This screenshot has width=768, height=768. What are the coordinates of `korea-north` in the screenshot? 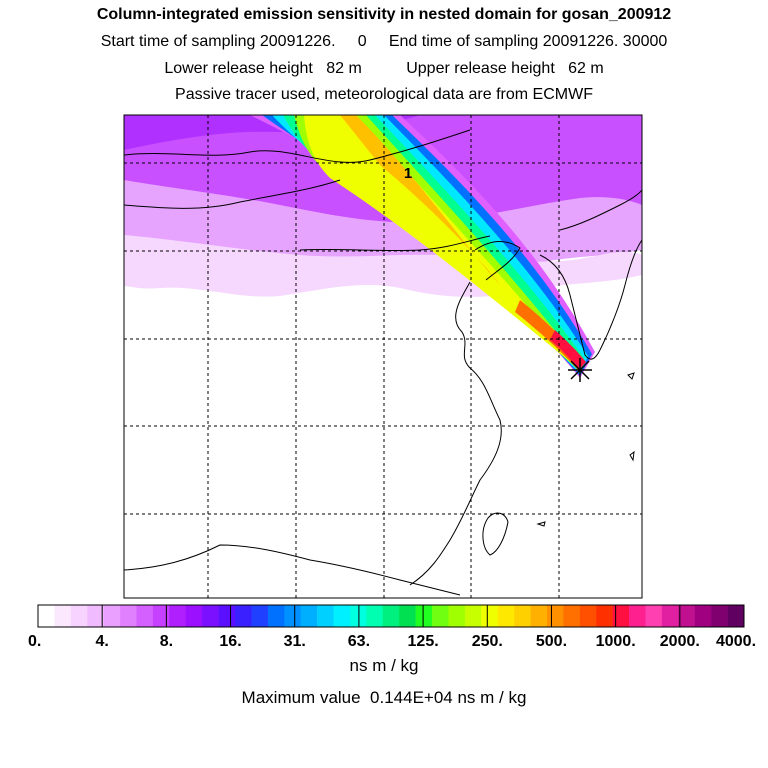 It's located at (600, 210).